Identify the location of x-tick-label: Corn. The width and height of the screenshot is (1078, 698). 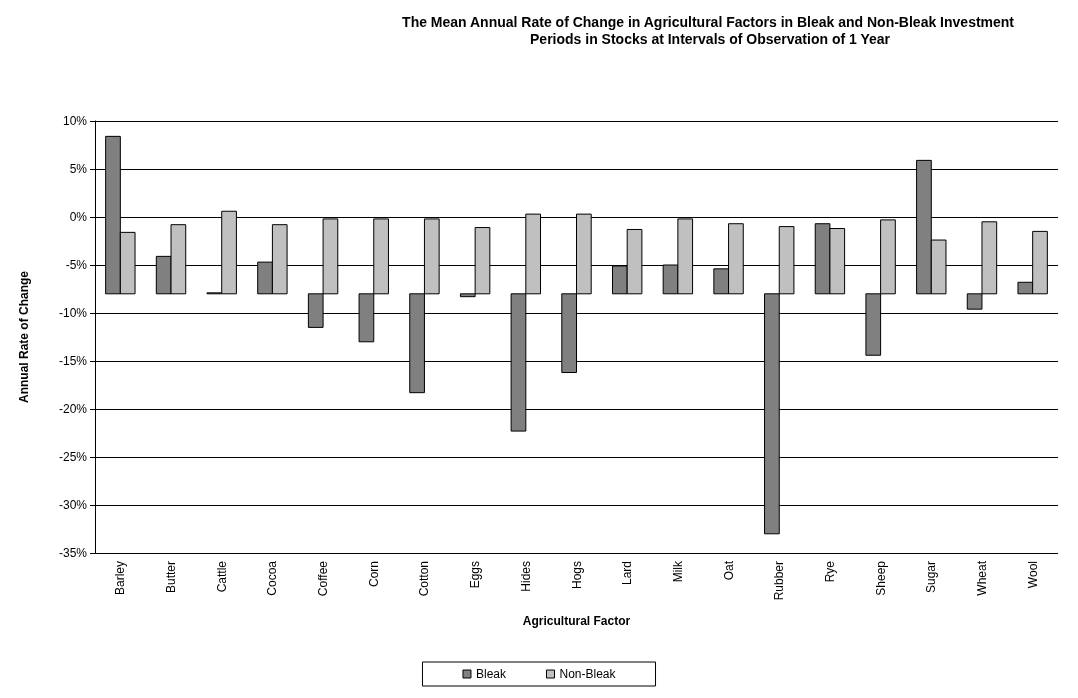
(373, 574).